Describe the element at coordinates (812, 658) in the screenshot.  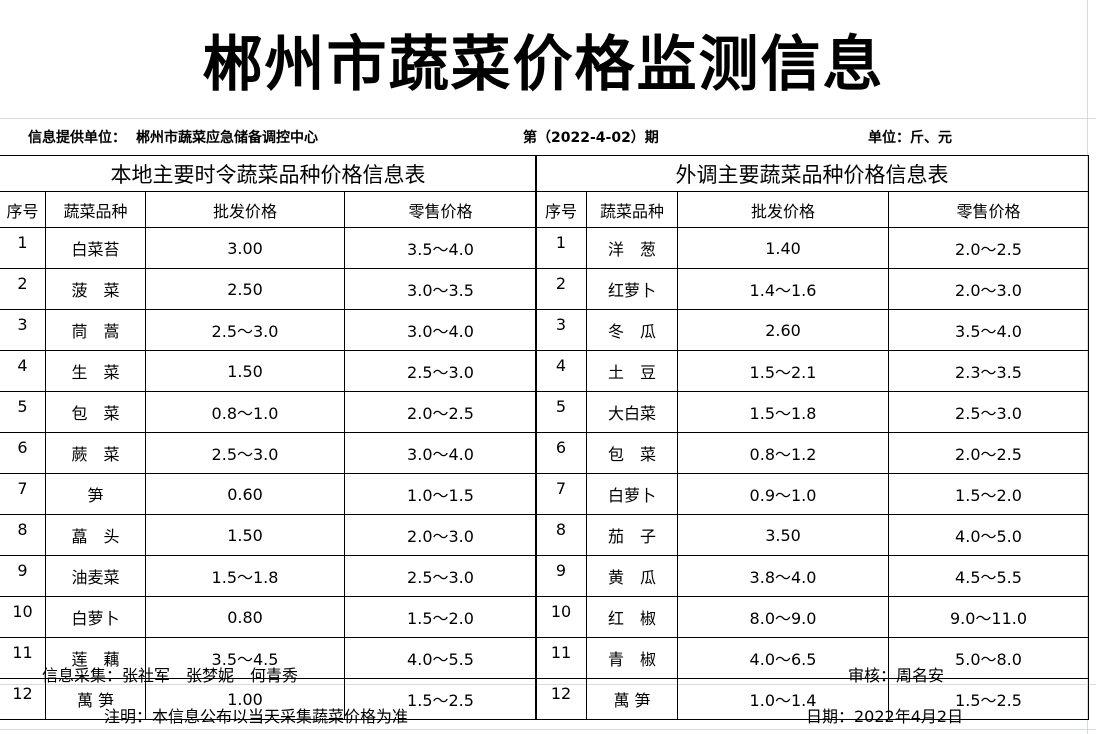
I see `table-row: 11 青 椒 4.0～6.5 5.0～8.0` at that location.